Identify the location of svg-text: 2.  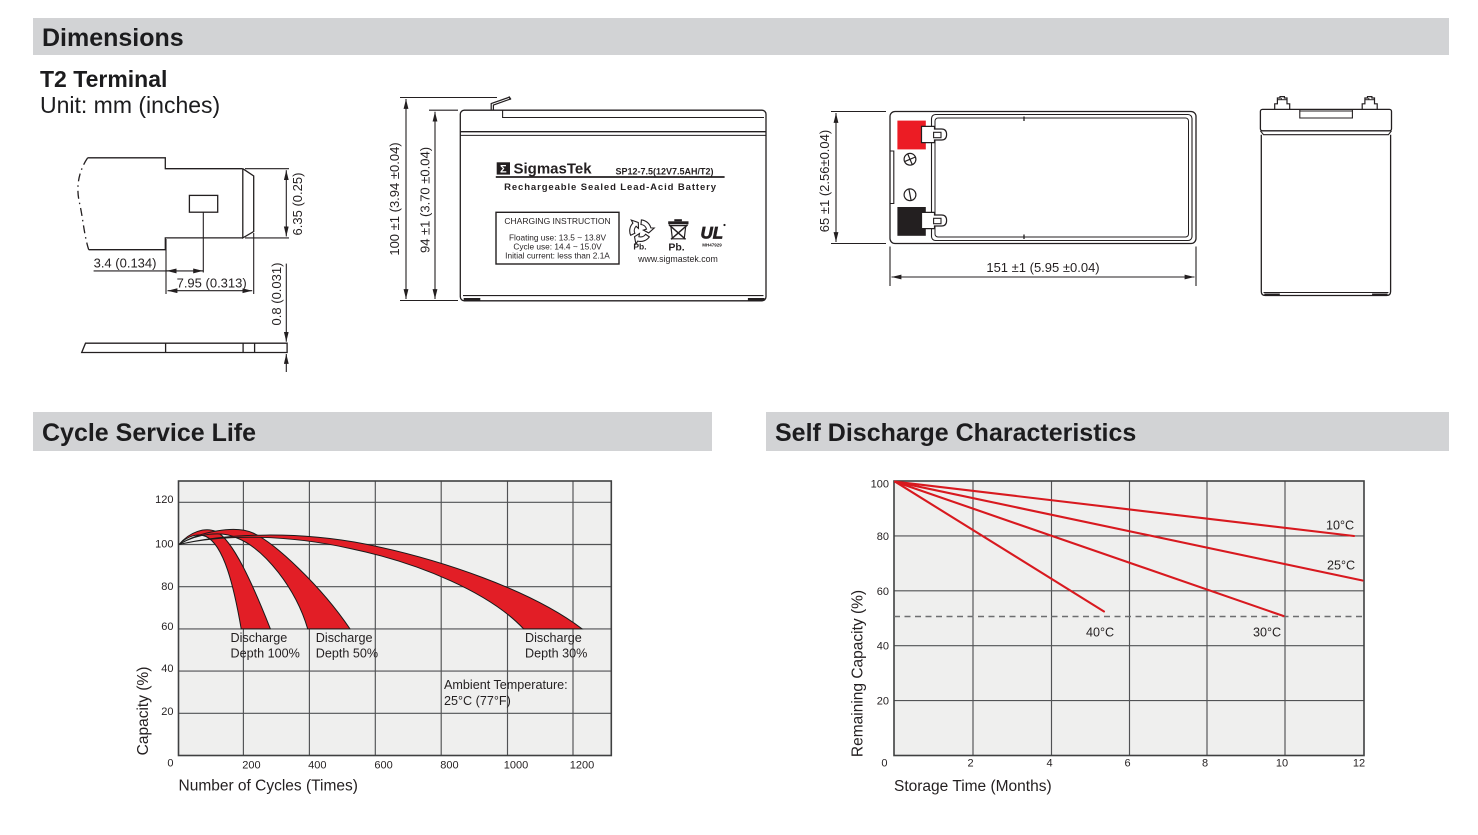
(970, 763).